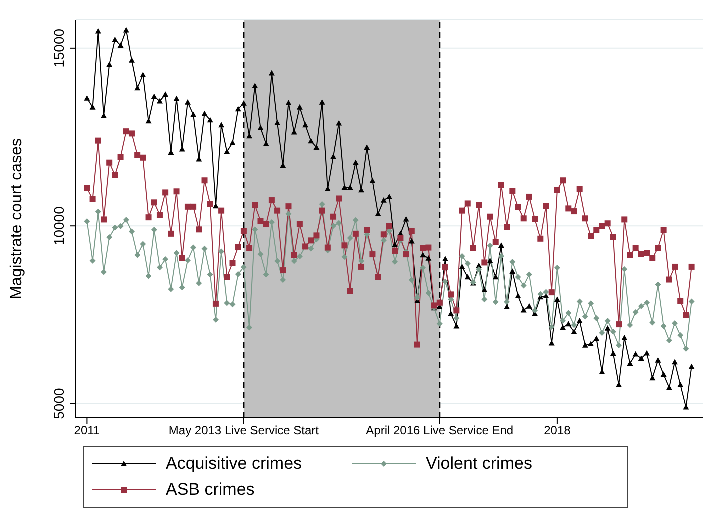  Describe the element at coordinates (210, 490) in the screenshot. I see `legend-label: ASB crimes` at that location.